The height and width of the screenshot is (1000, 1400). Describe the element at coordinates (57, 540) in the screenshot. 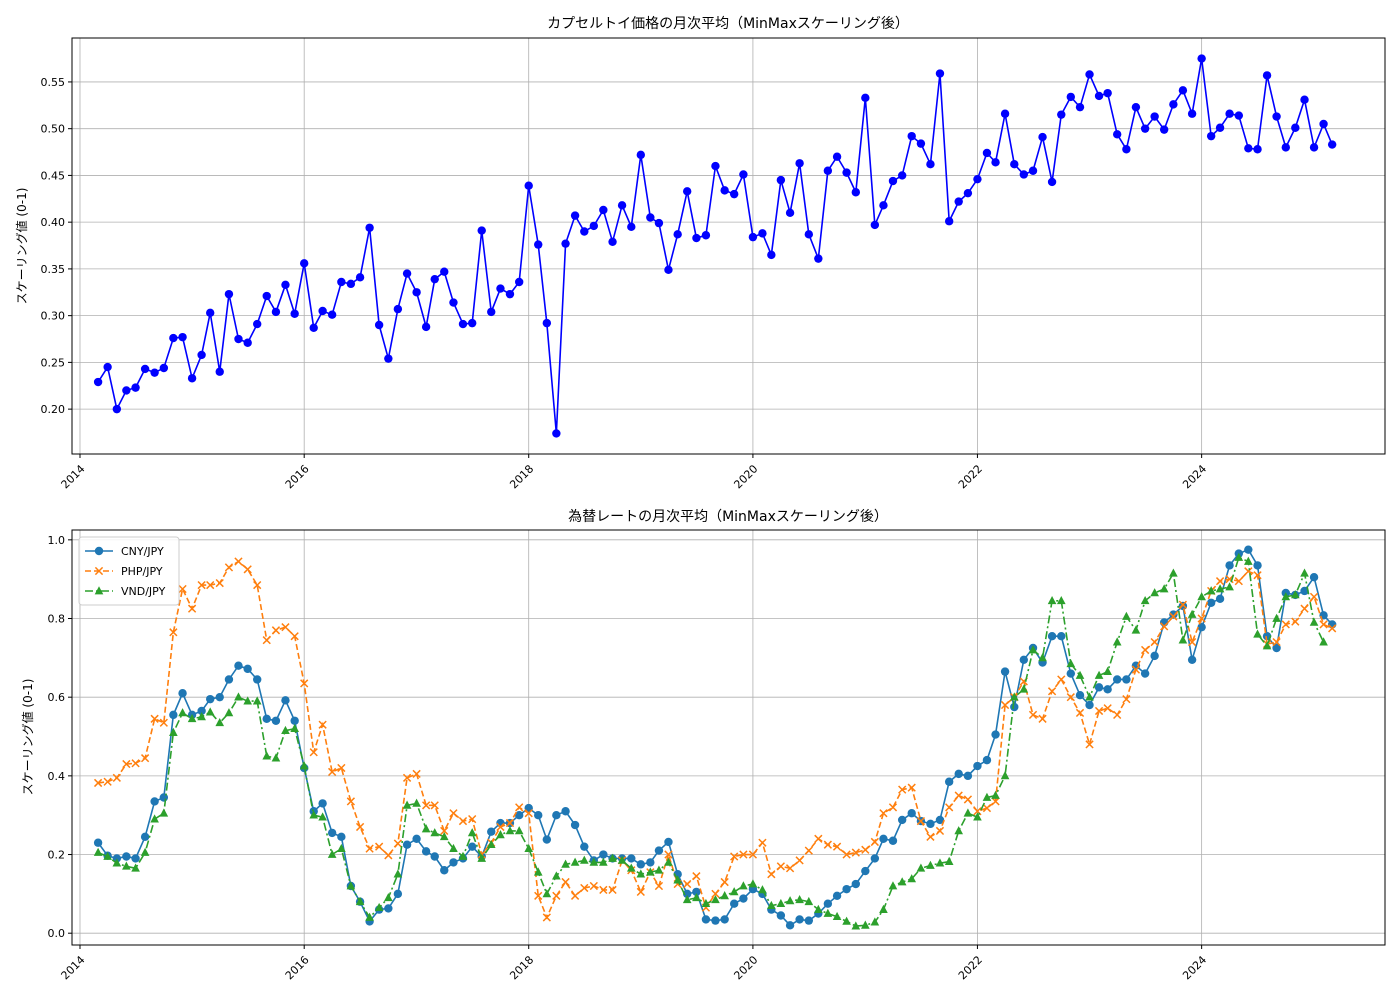

I see `y-tick-label: 1.0` at that location.